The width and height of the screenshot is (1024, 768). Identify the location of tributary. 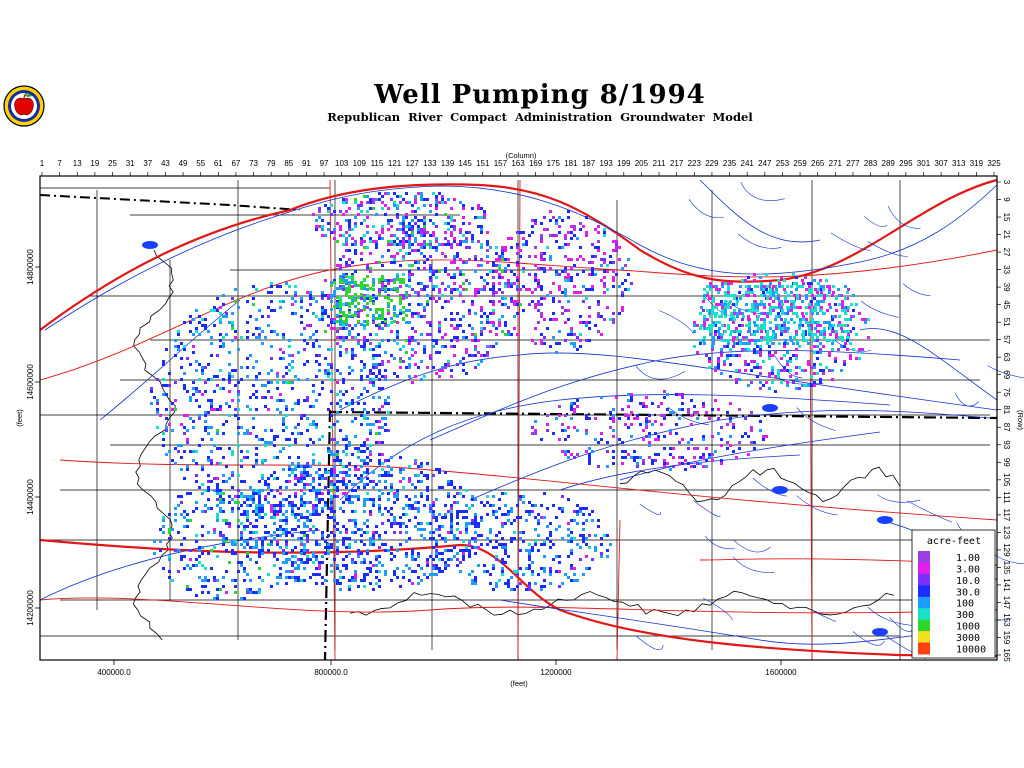
(688, 415).